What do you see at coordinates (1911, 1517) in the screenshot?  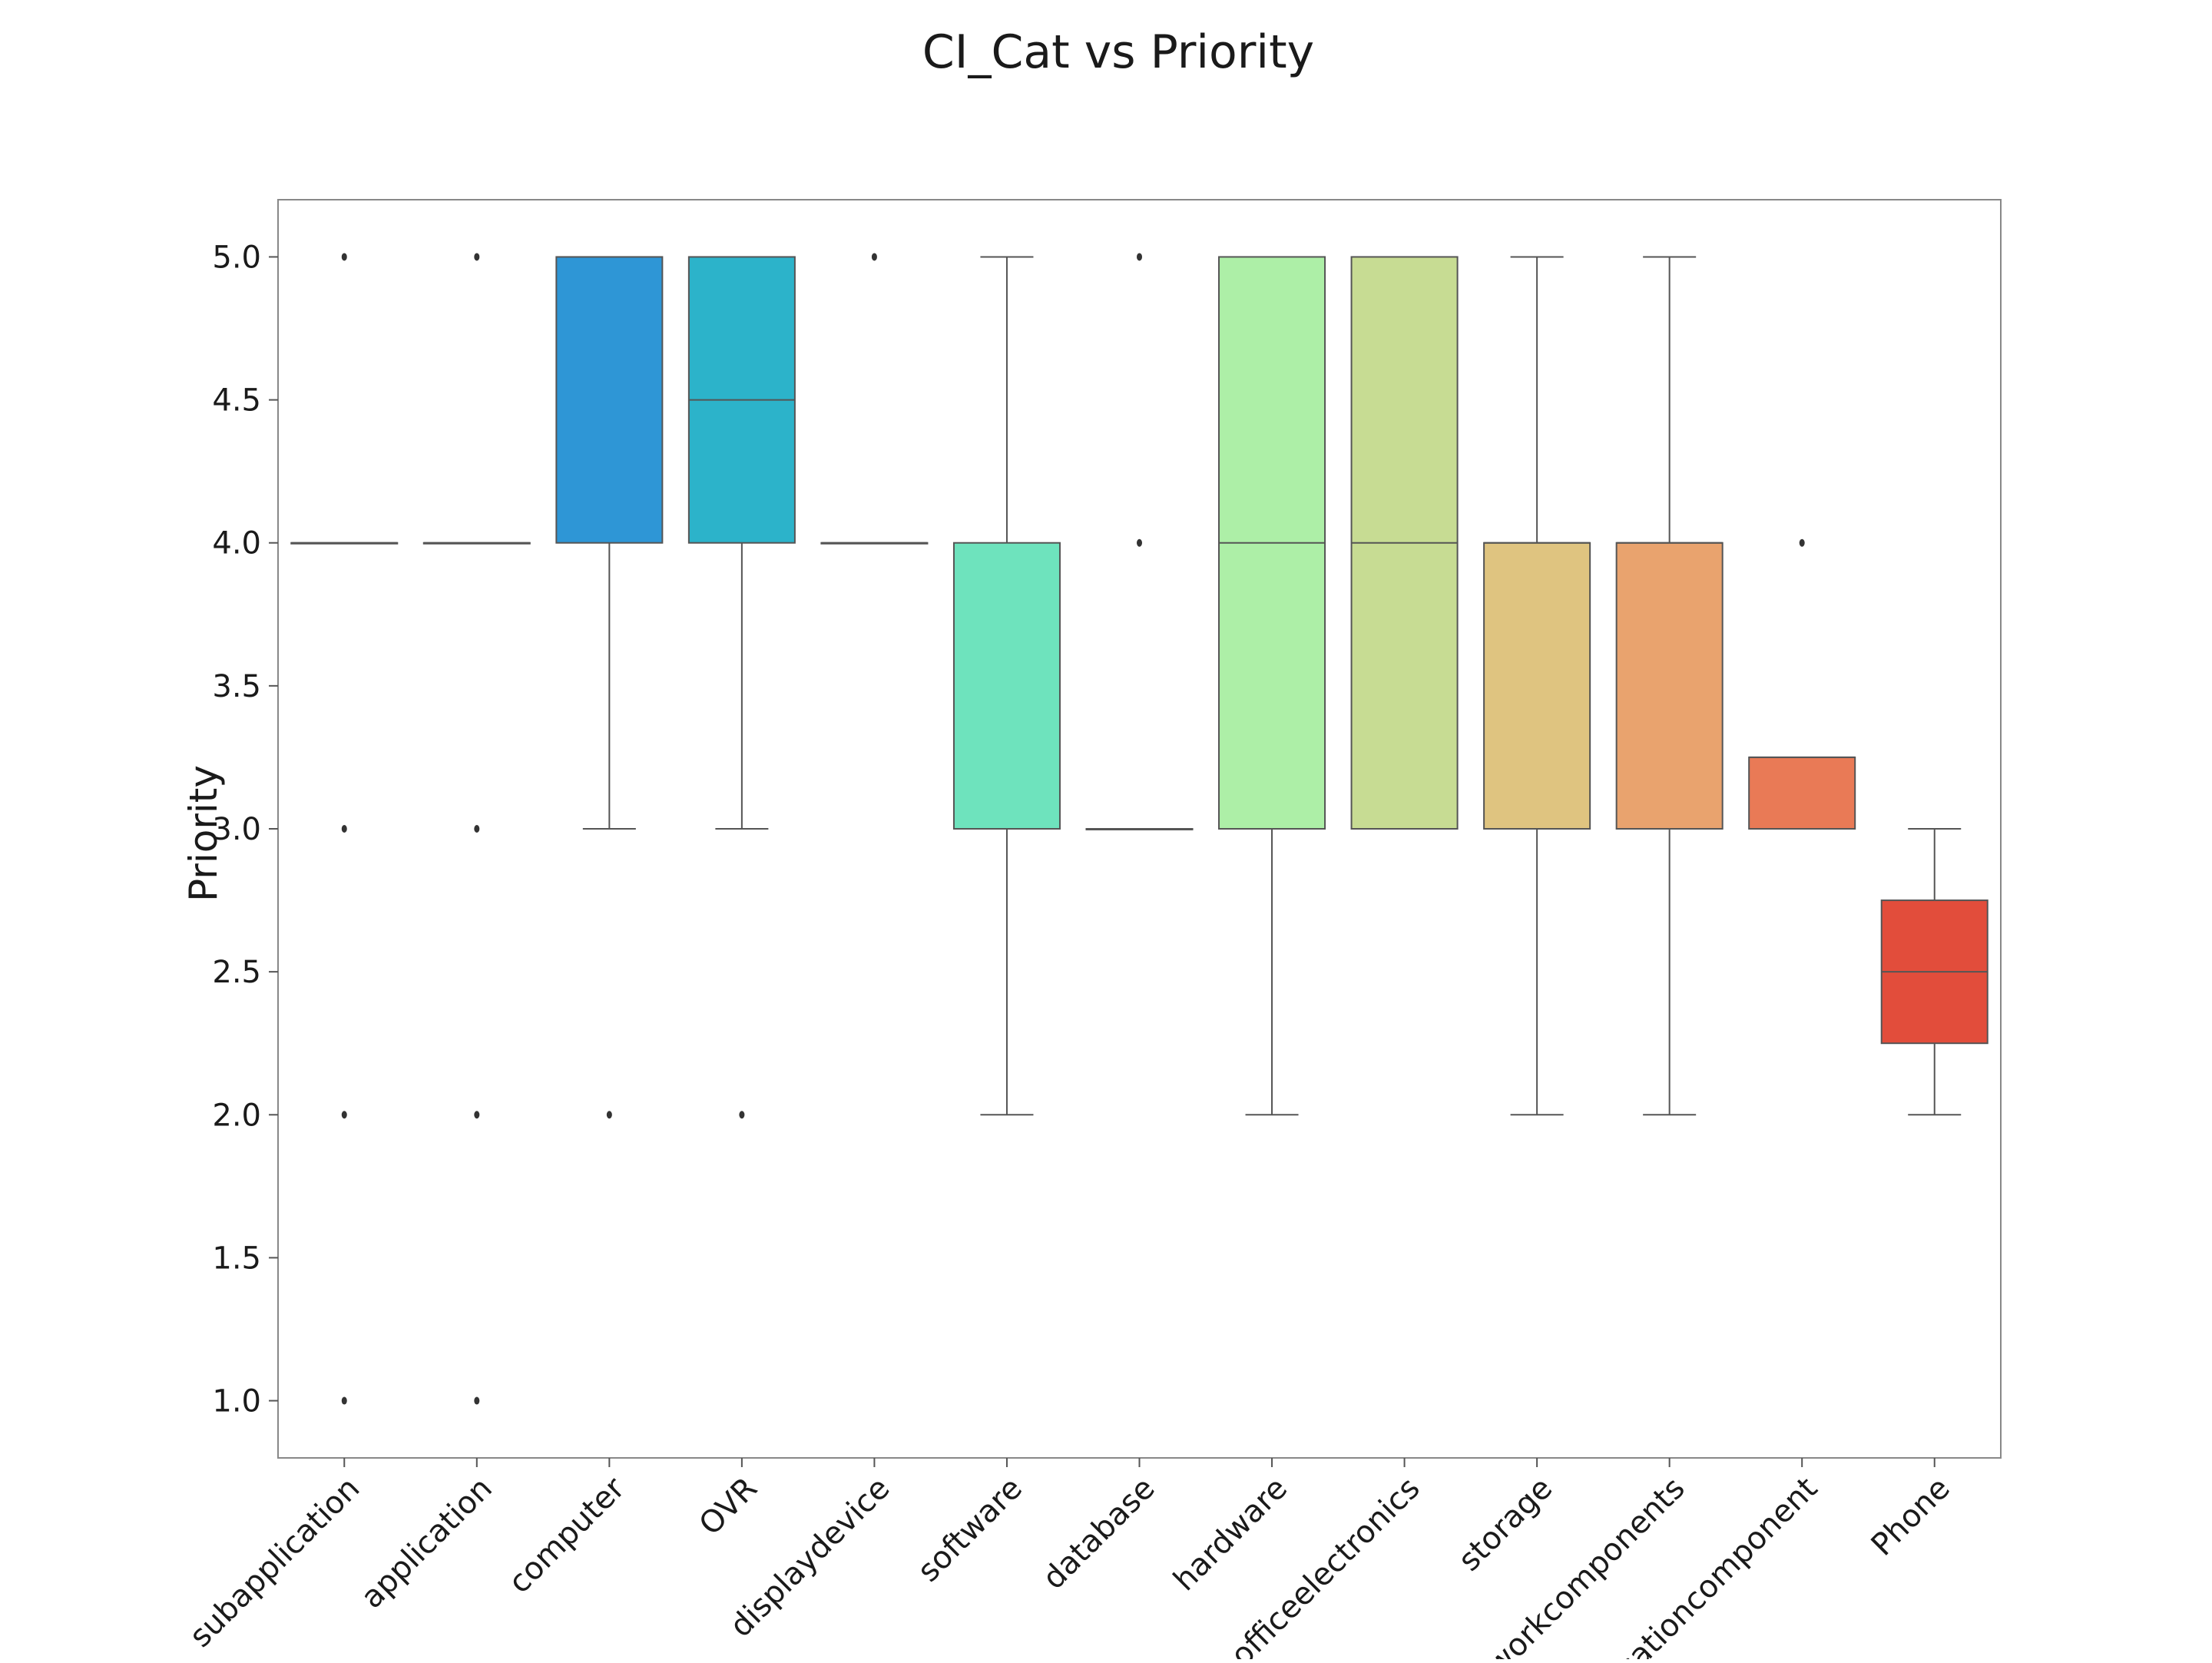 I see `x-tick-label: Phone` at bounding box center [1911, 1517].